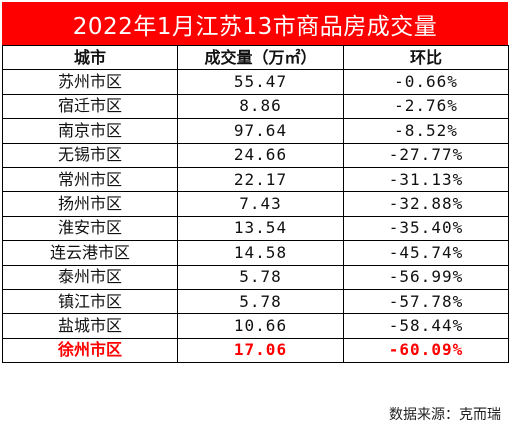 The width and height of the screenshot is (511, 432). Describe the element at coordinates (90, 228) in the screenshot. I see `city-cell: 淮安市区` at that location.